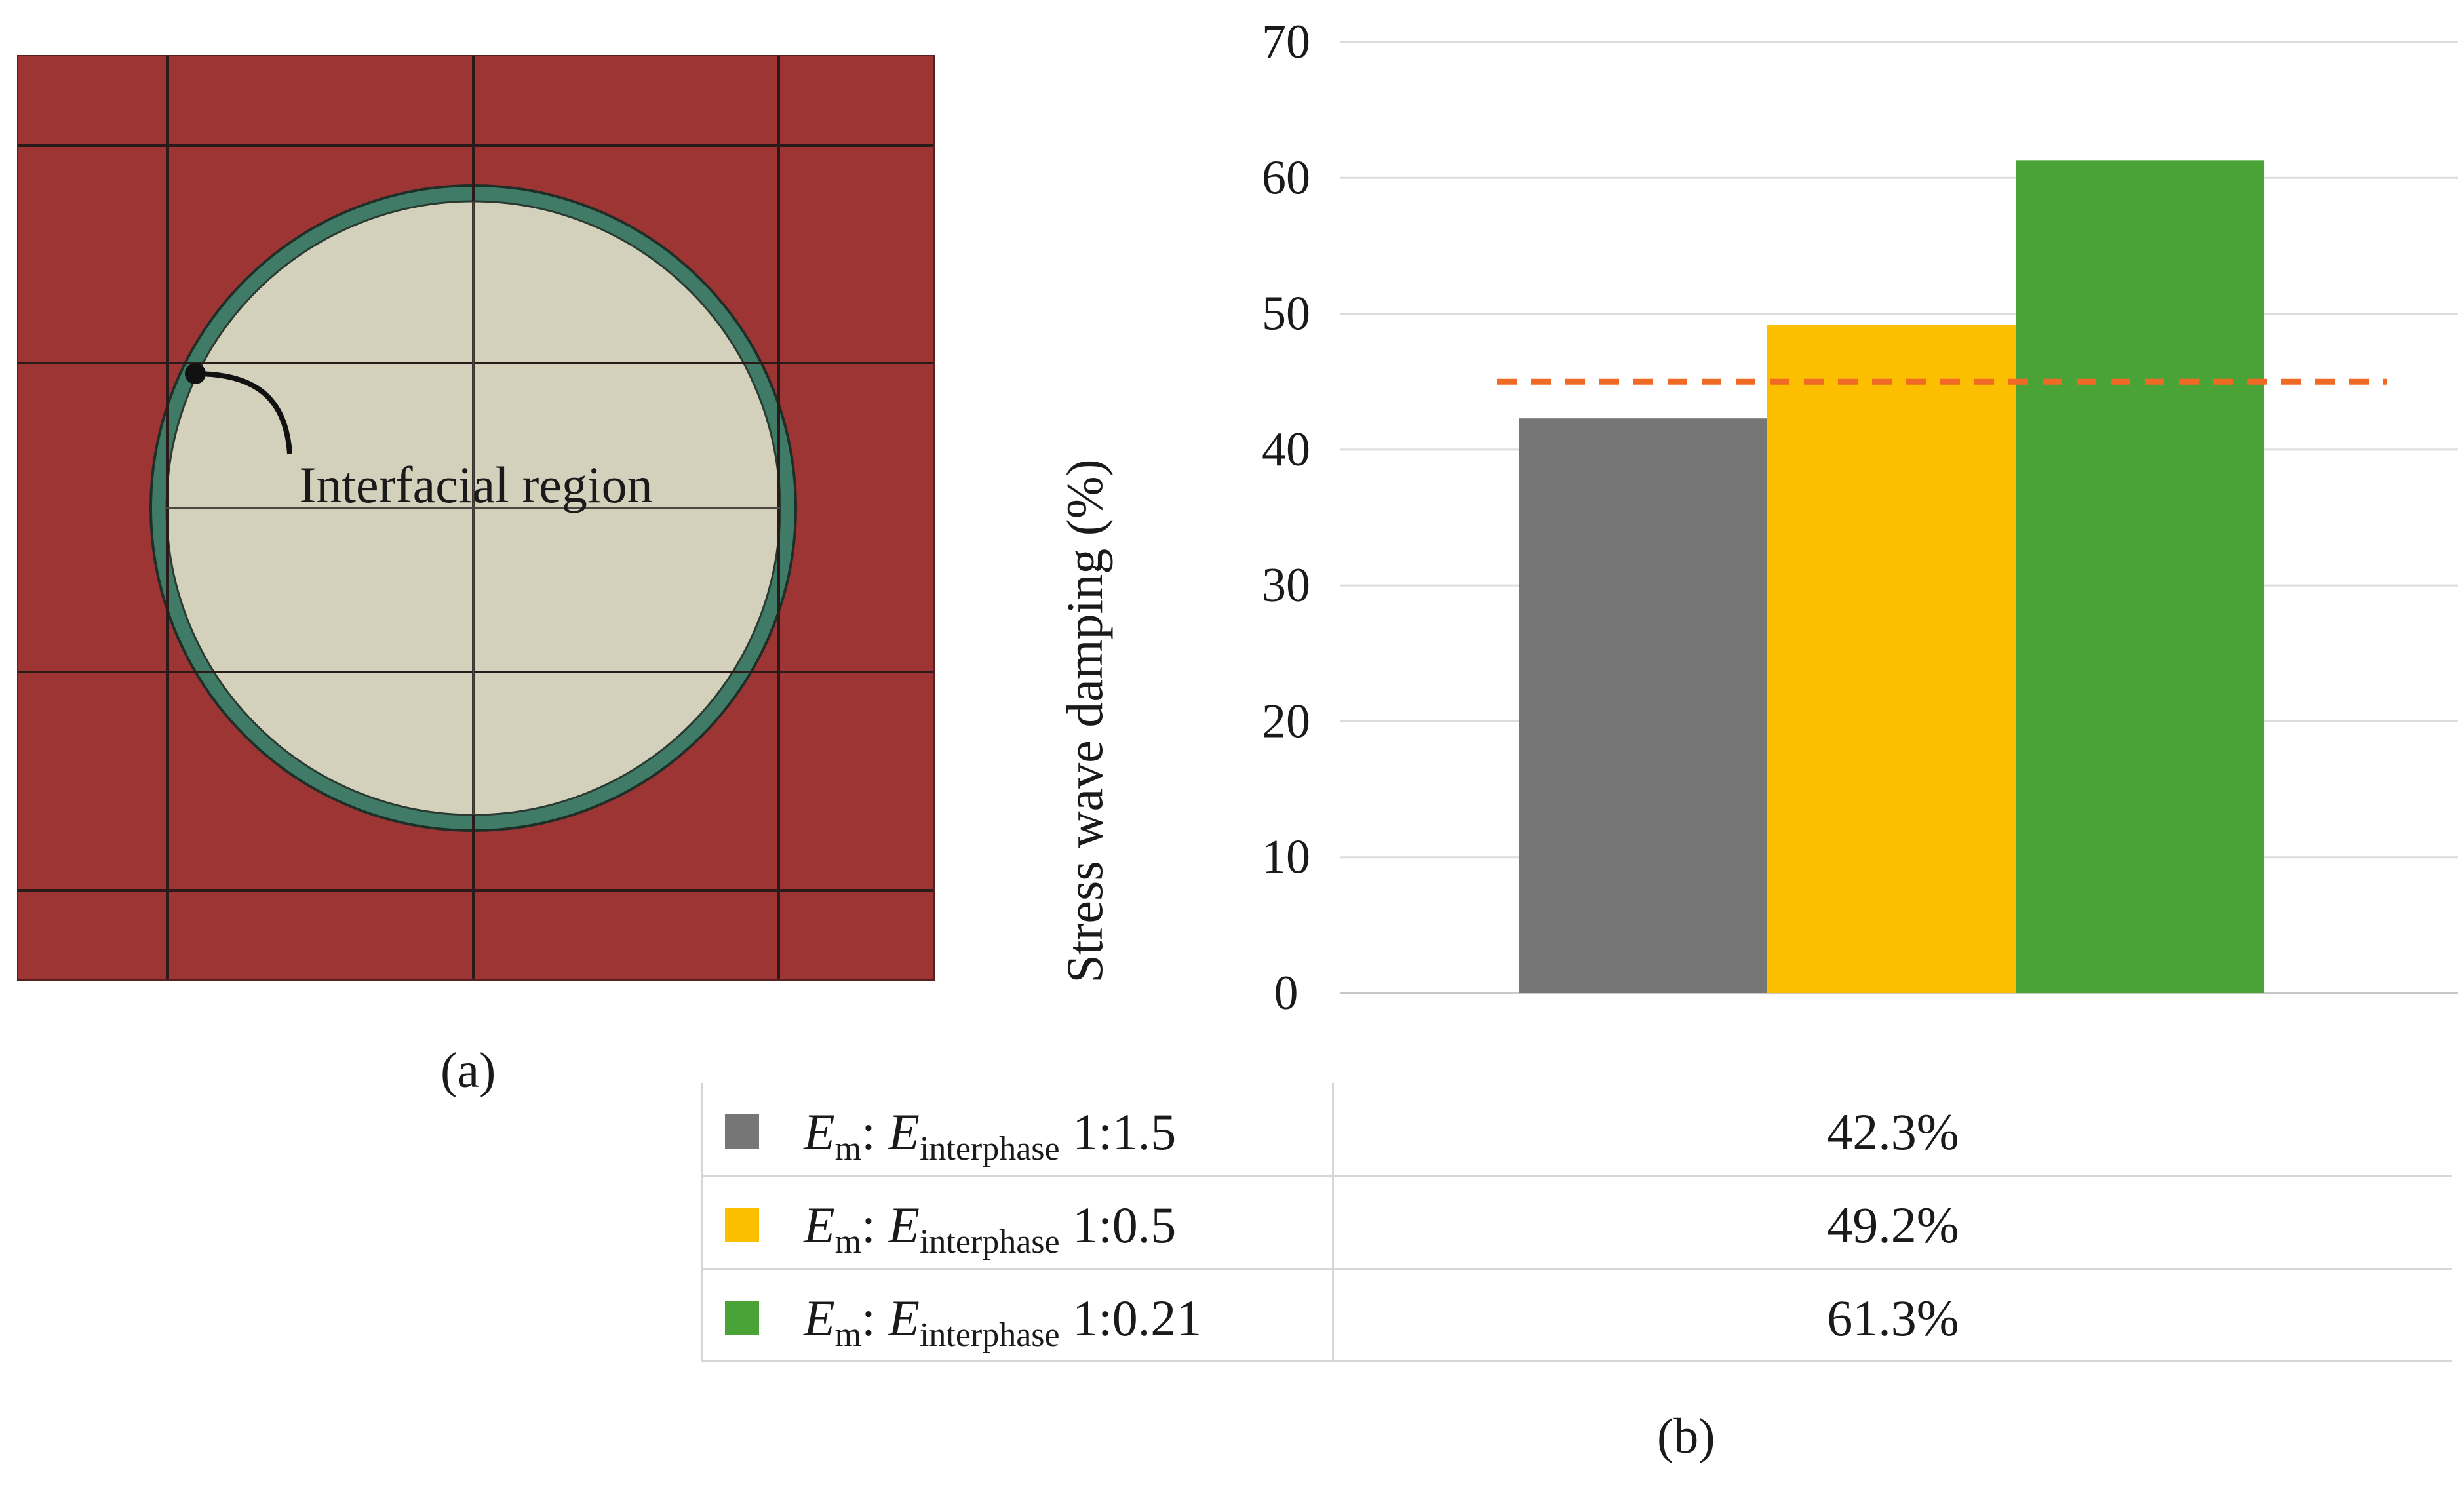 Image resolution: width=2464 pixels, height=1496 pixels. Describe the element at coordinates (1286, 721) in the screenshot. I see `y-tick-label: 20` at that location.